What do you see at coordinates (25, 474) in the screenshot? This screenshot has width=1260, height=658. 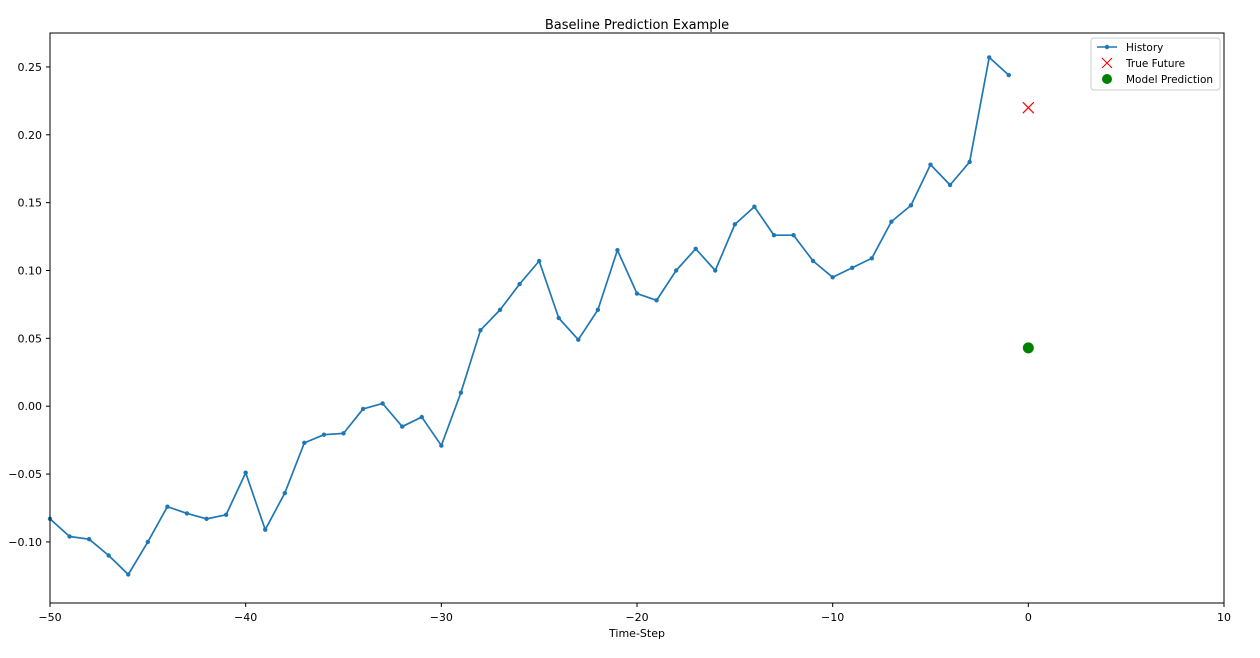 I see `y-tick-label: −0.05` at bounding box center [25, 474].